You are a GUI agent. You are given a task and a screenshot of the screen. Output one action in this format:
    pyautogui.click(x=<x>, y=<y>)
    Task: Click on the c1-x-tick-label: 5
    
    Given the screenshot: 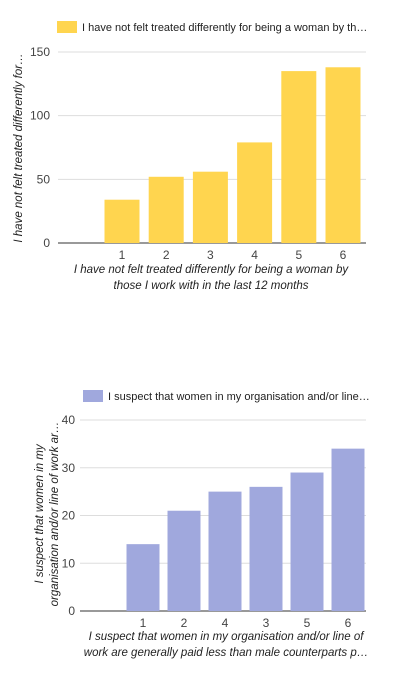 What is the action you would take?
    pyautogui.click(x=298, y=255)
    